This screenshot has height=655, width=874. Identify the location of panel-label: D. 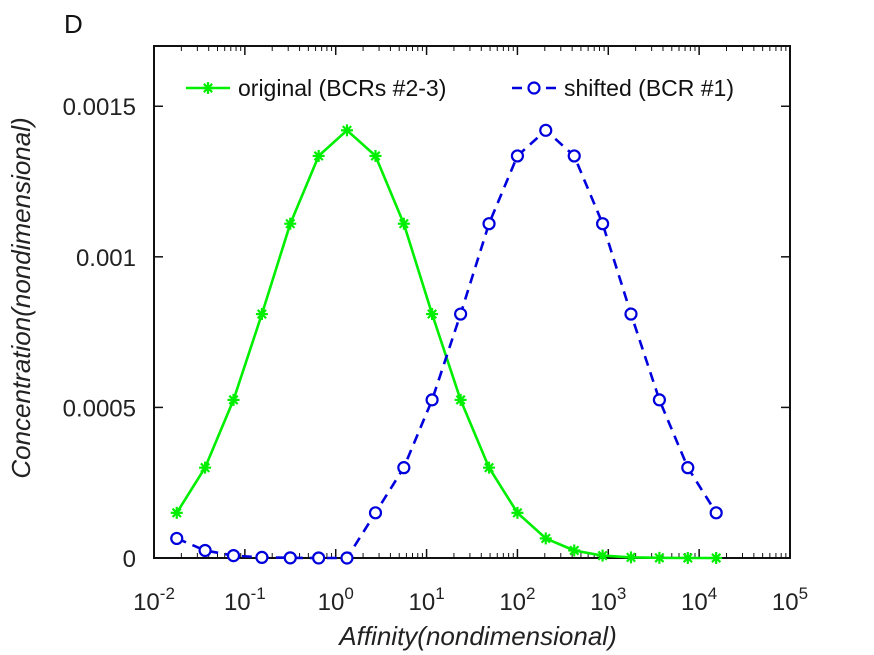
(73, 24).